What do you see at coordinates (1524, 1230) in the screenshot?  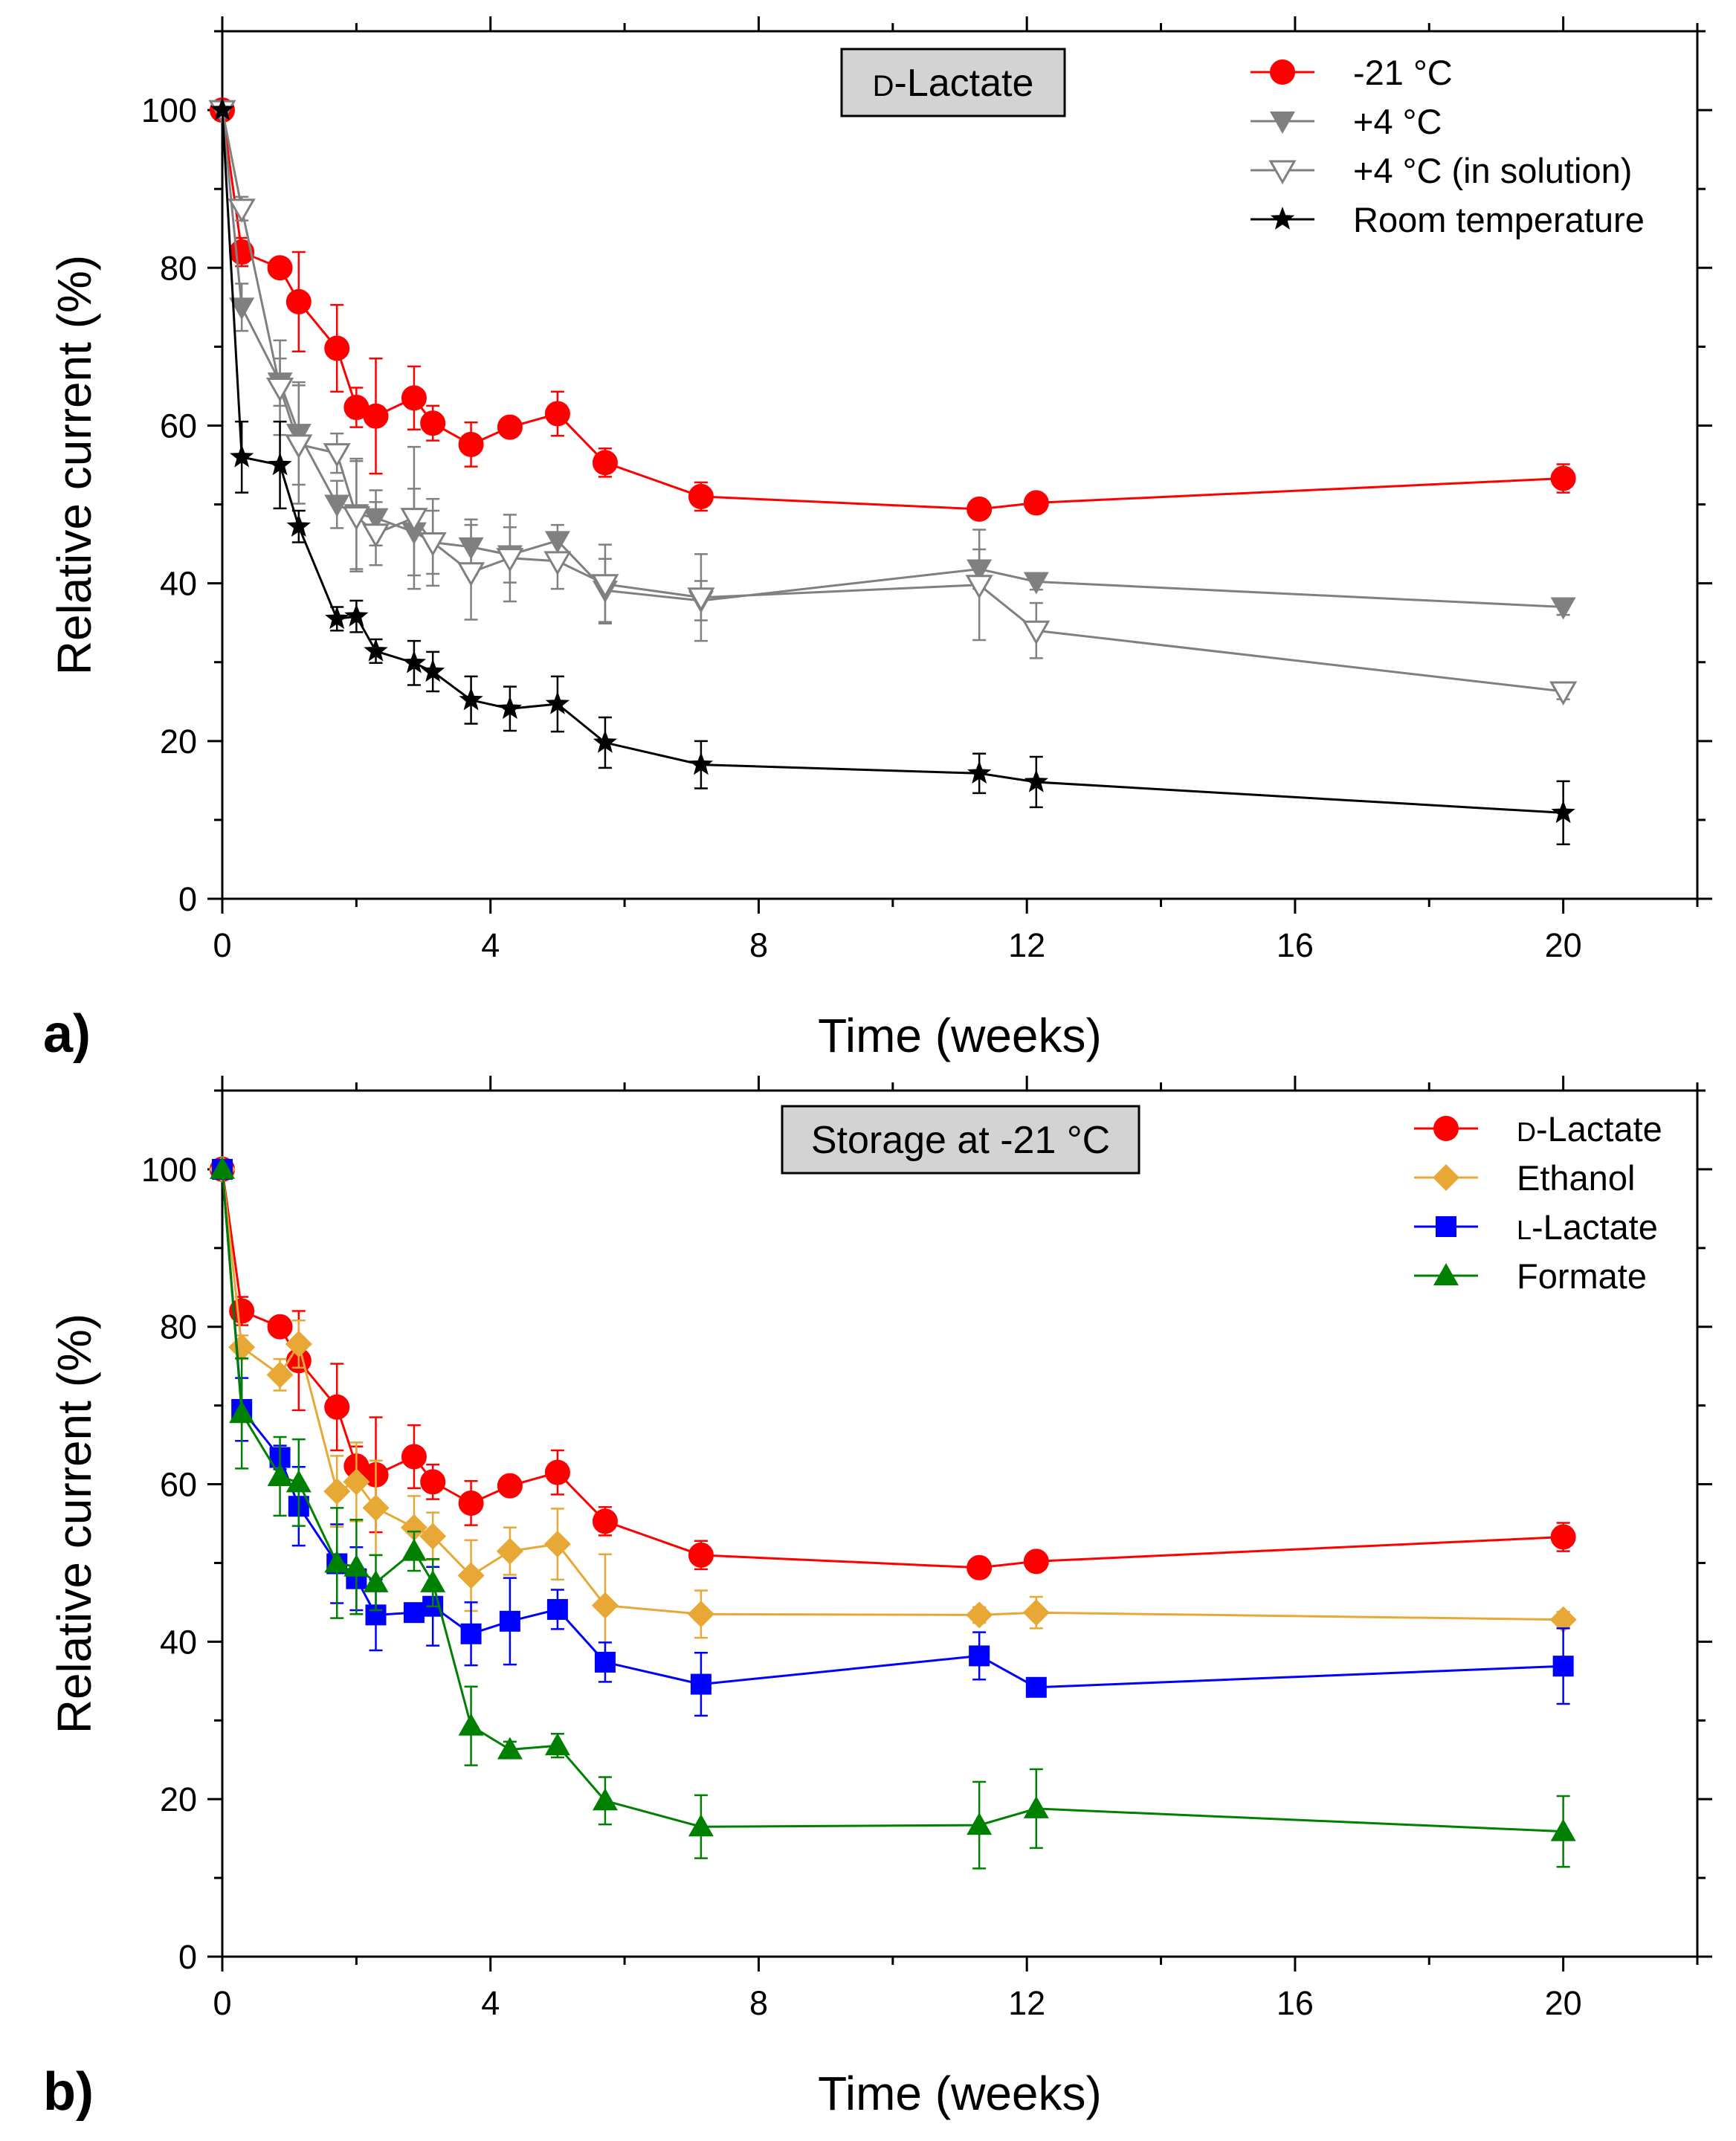 I see `legend-smallcaps: L` at bounding box center [1524, 1230].